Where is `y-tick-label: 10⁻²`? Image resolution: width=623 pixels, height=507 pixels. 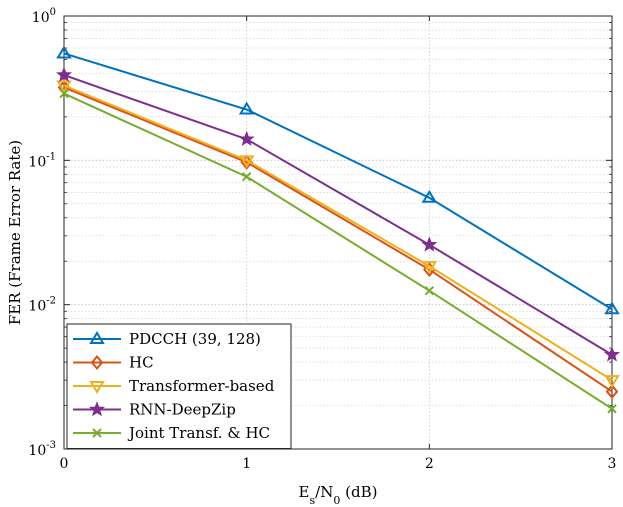
y-tick-label: 10⁻² is located at coordinates (42, 305).